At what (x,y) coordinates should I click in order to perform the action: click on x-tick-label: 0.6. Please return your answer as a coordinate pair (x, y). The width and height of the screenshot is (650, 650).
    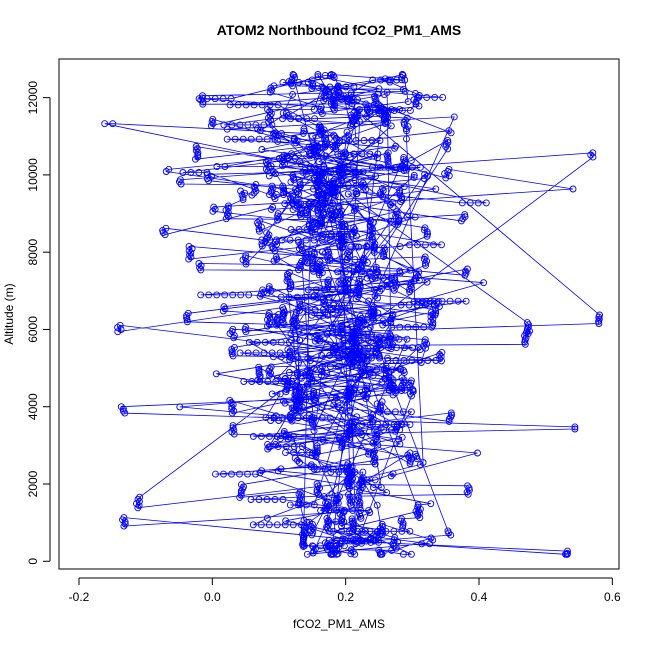
    Looking at the image, I should click on (612, 597).